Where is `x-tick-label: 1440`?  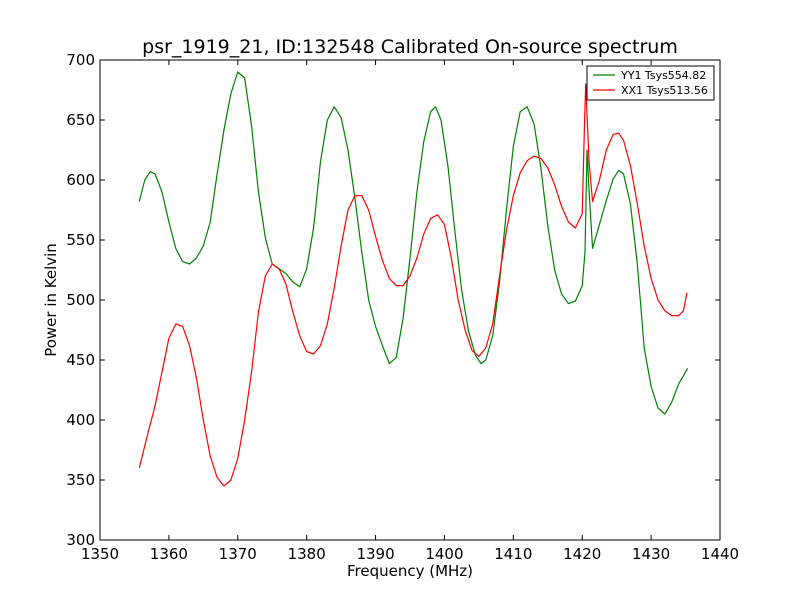
x-tick-label: 1440 is located at coordinates (720, 554).